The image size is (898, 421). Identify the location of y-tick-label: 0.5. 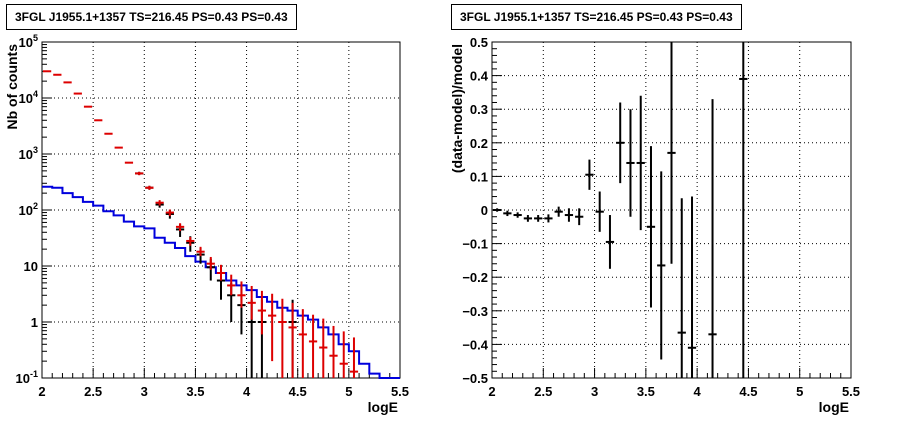
(479, 42).